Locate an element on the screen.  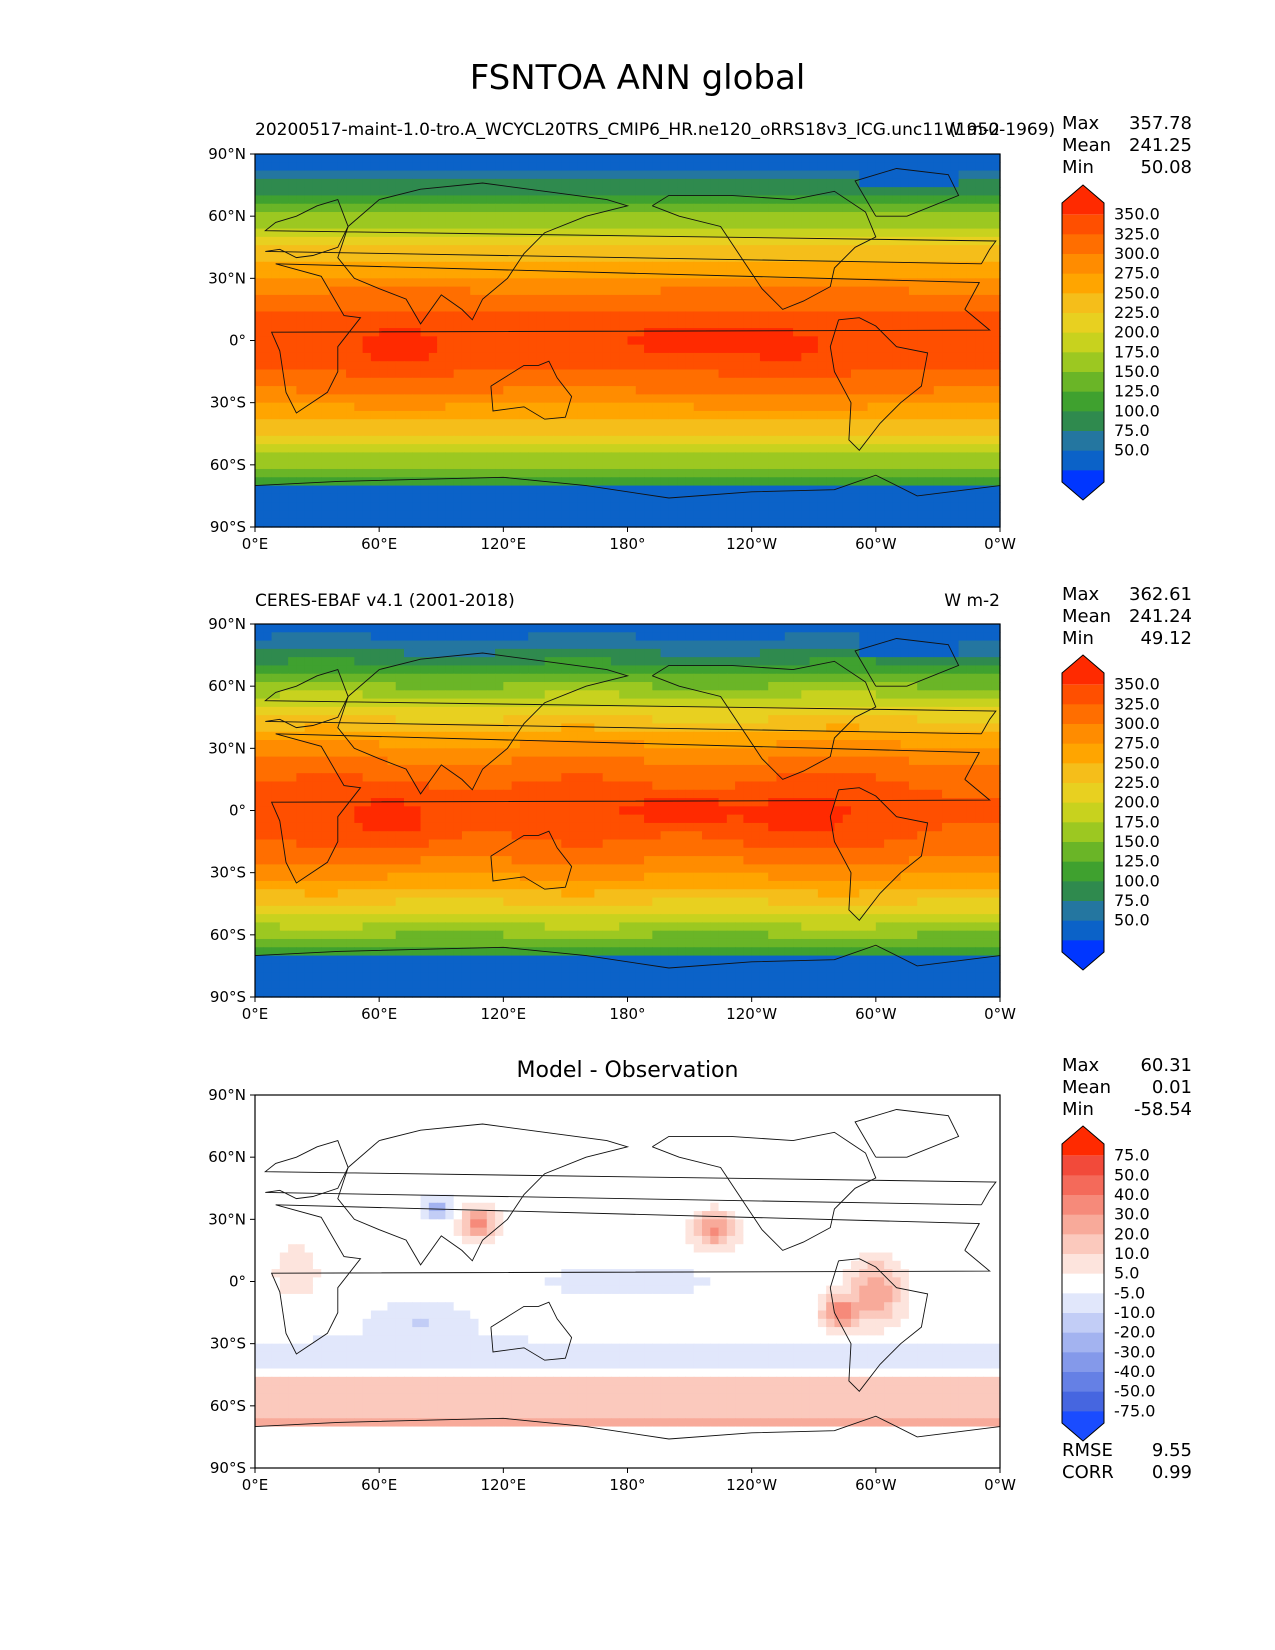
stat-label: Min is located at coordinates (1078, 1109).